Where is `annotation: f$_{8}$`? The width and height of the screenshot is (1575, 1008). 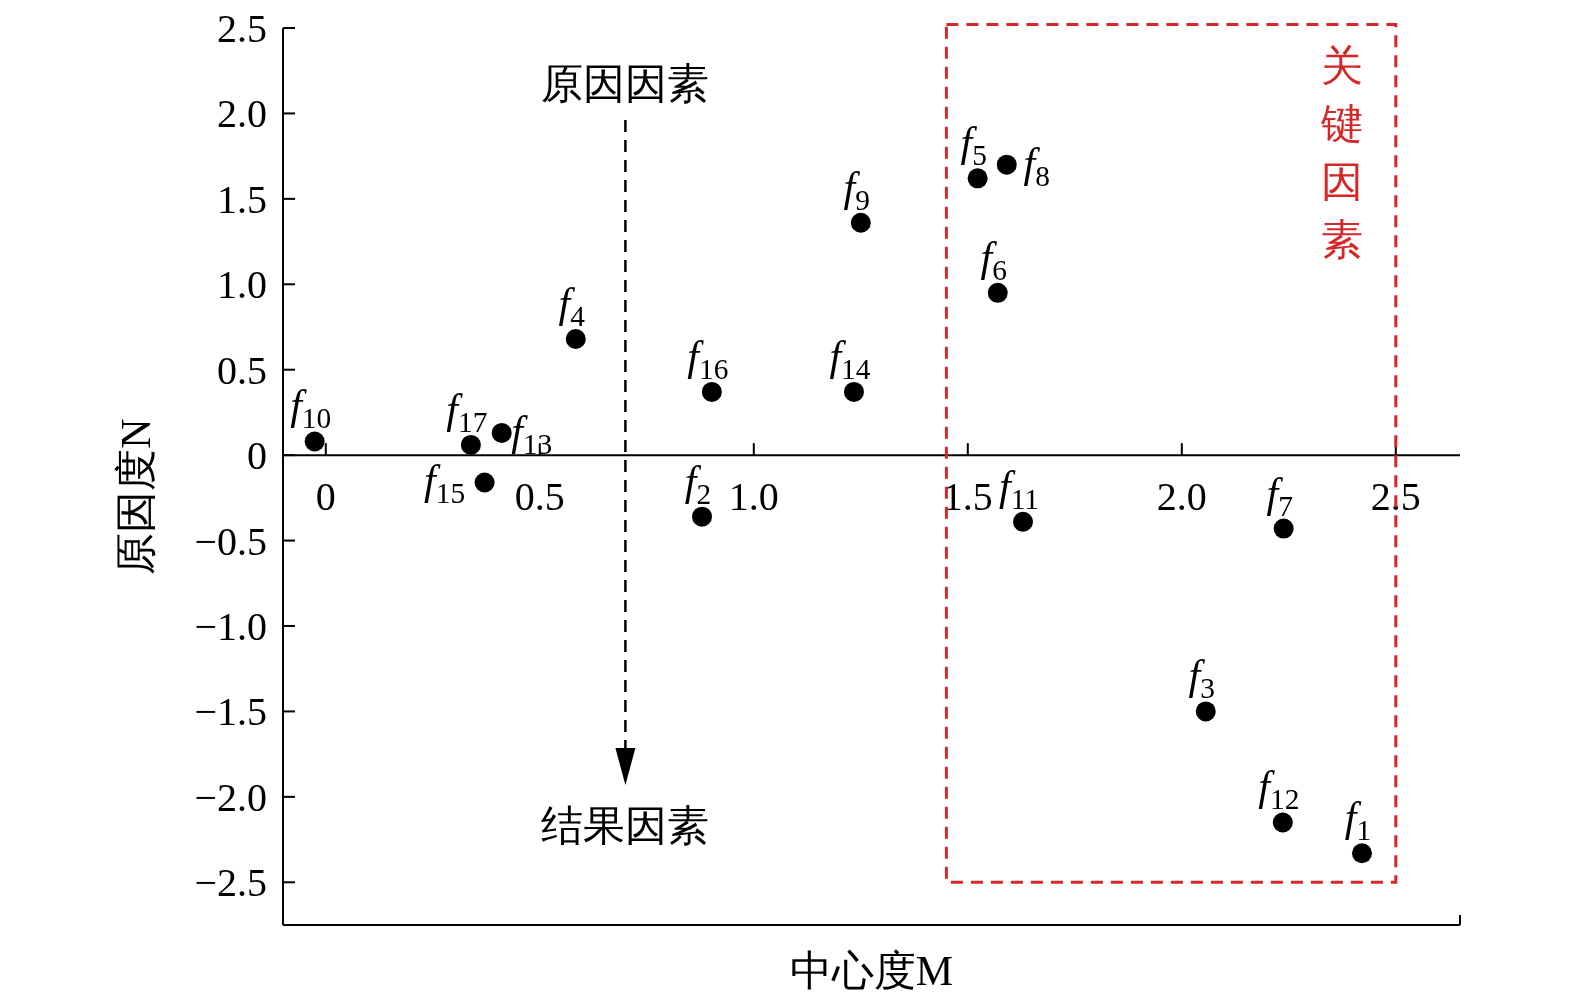
annotation: f$_{8}$ is located at coordinates (1036, 165).